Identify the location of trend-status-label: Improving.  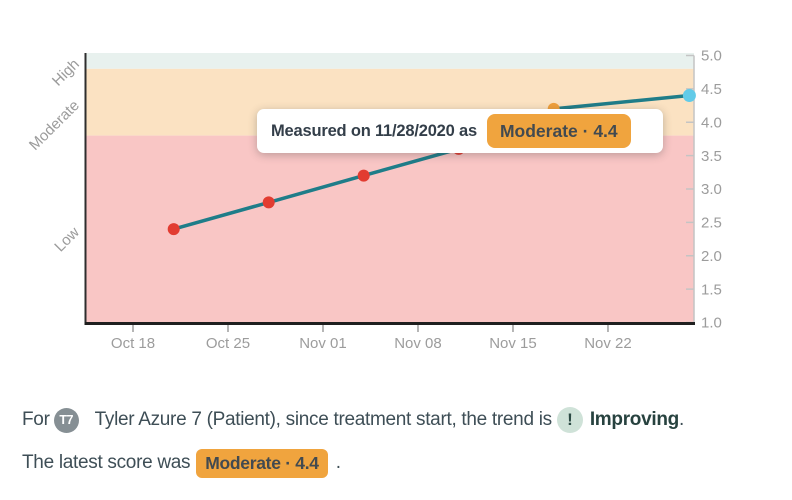
(634, 419).